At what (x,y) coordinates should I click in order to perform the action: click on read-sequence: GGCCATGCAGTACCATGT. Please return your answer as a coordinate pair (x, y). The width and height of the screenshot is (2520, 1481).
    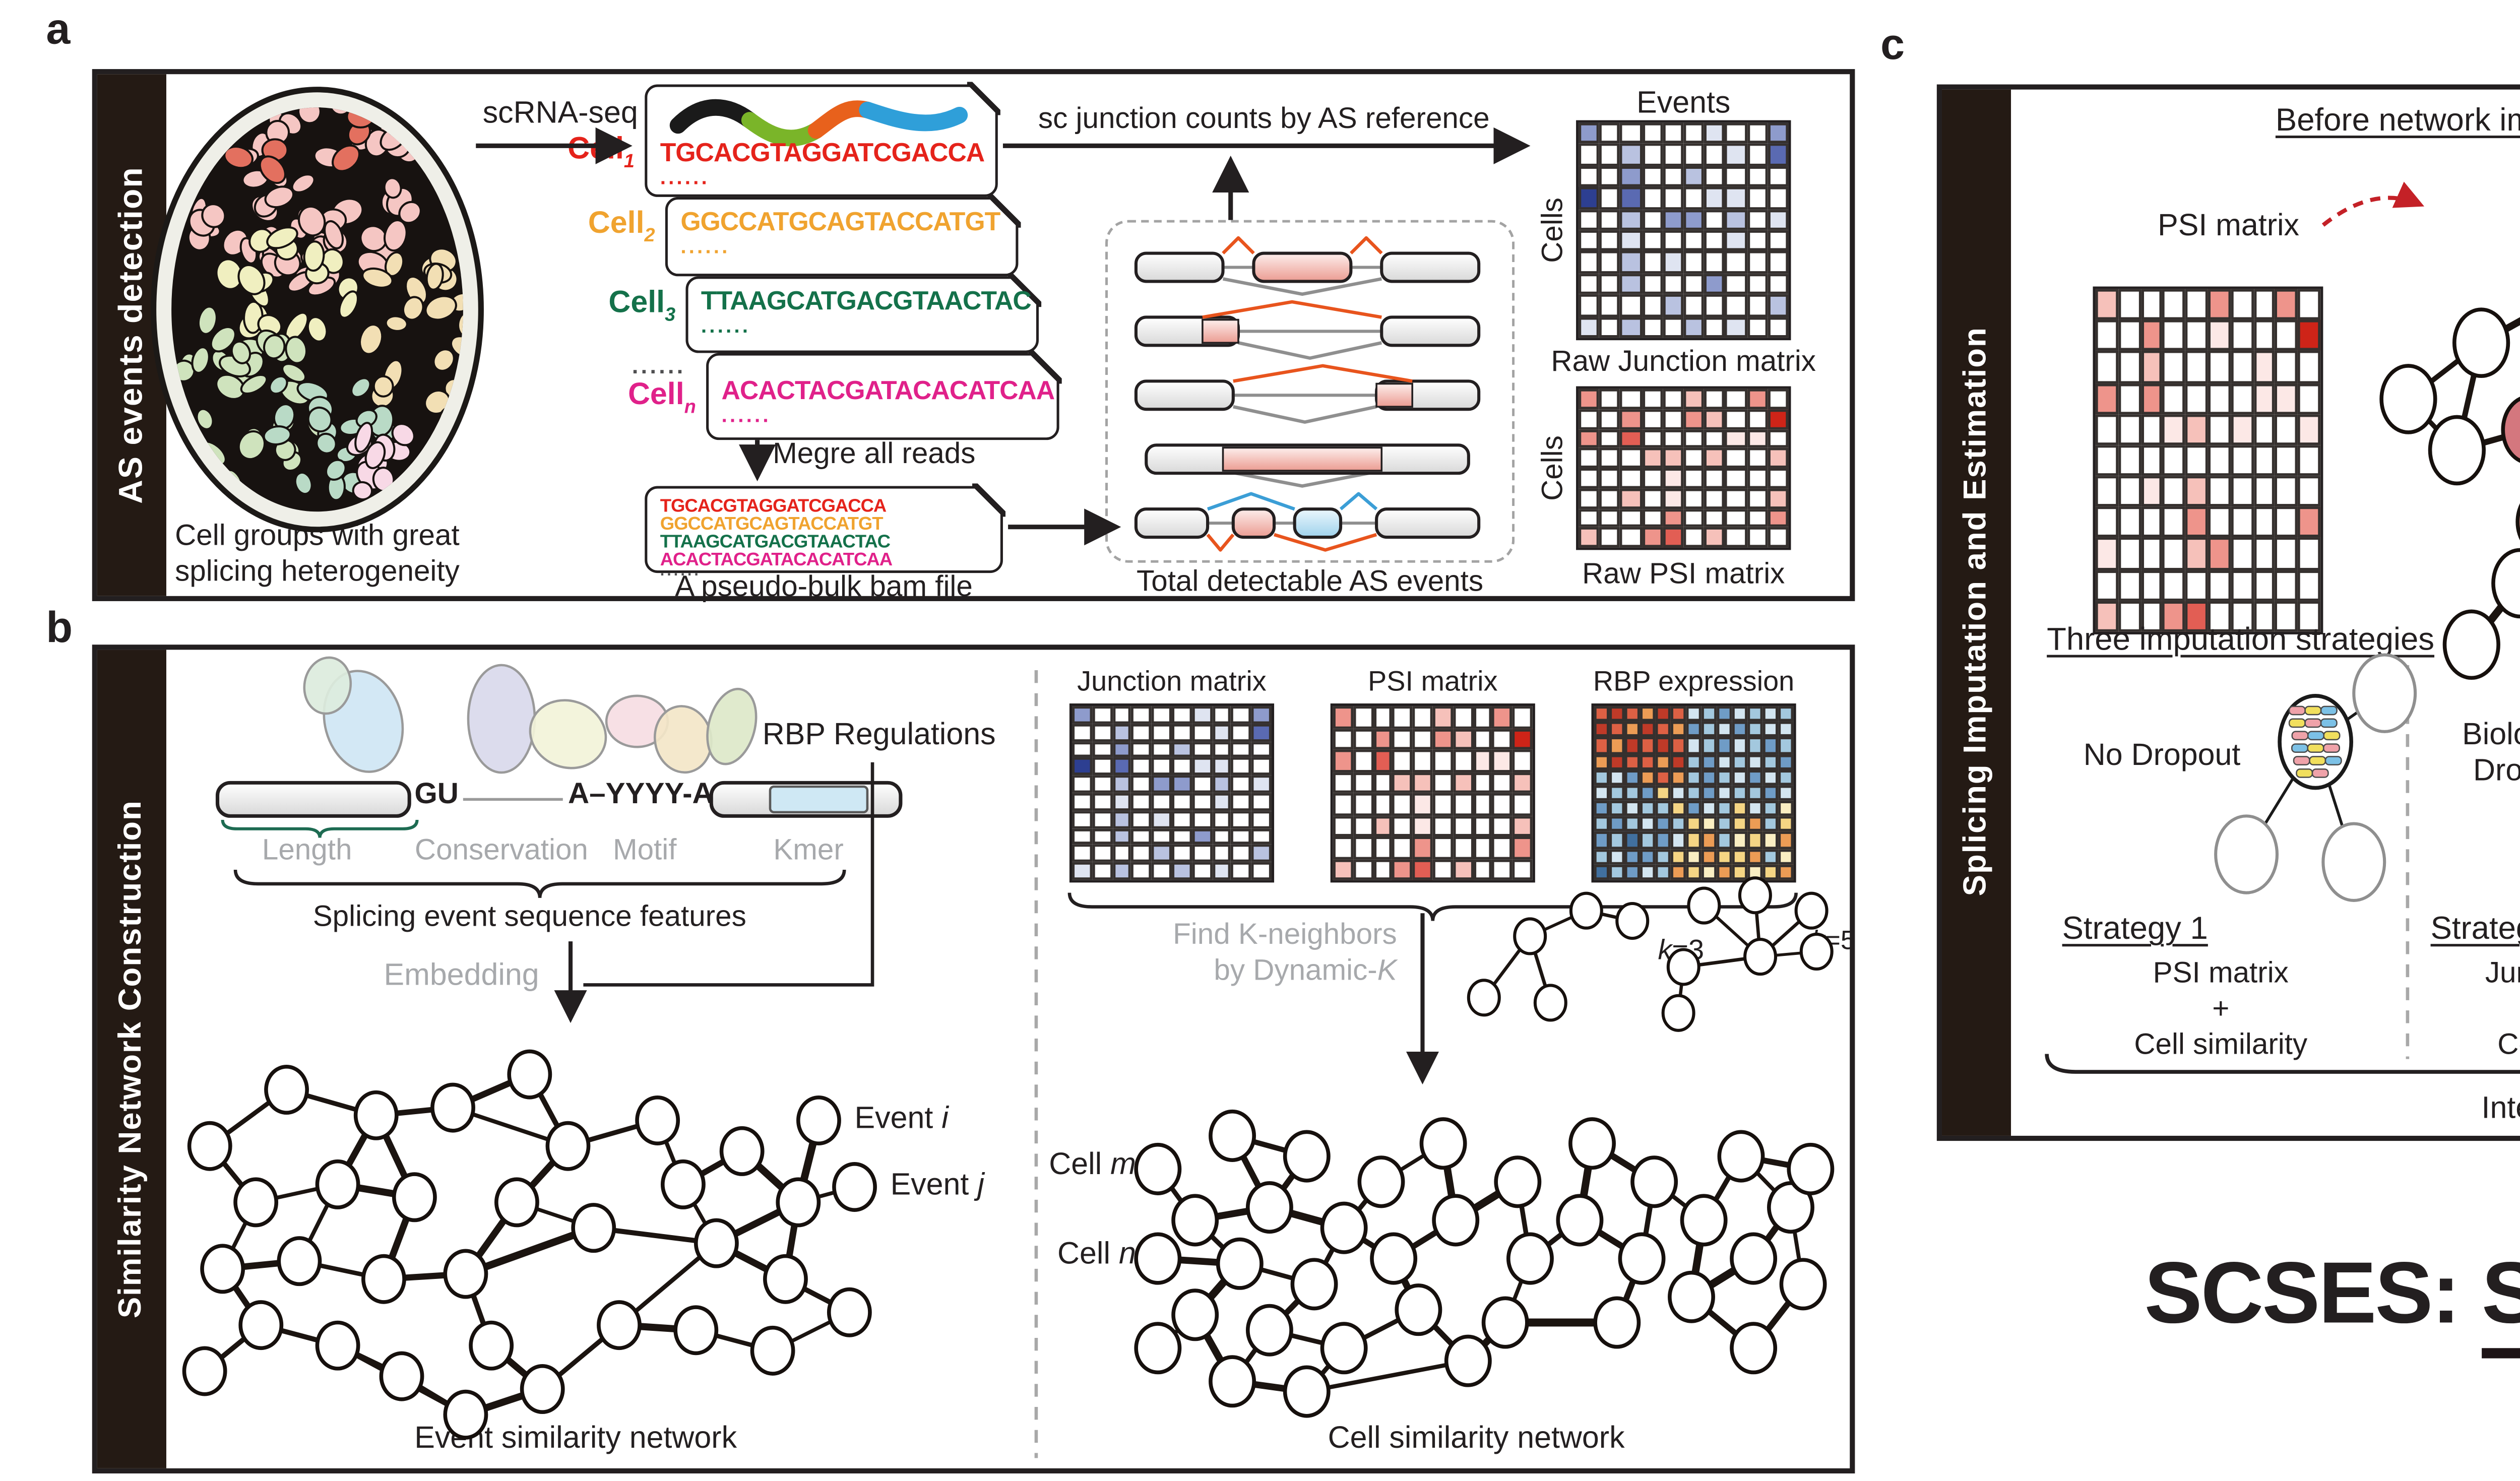
    Looking at the image, I should click on (840, 224).